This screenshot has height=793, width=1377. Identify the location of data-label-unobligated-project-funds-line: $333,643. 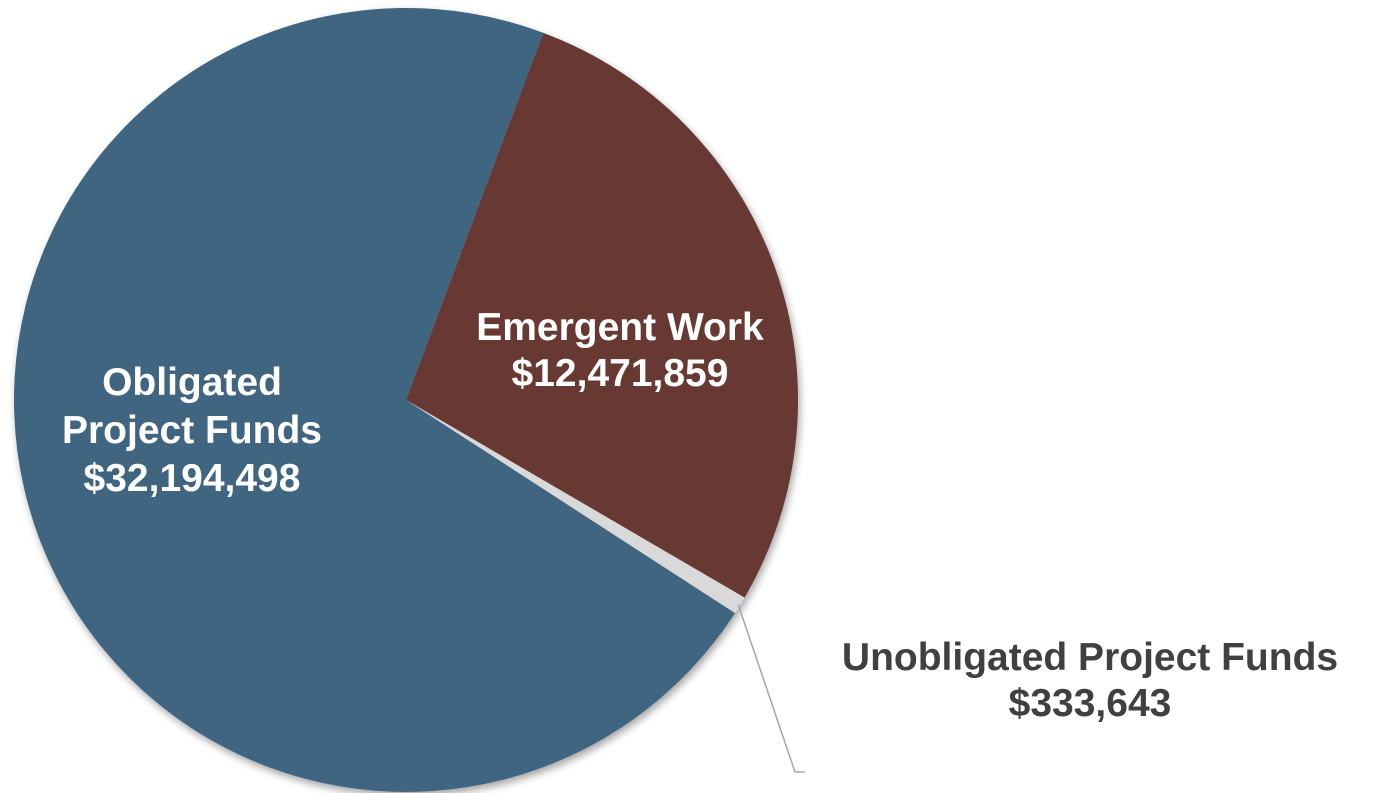
(1090, 703).